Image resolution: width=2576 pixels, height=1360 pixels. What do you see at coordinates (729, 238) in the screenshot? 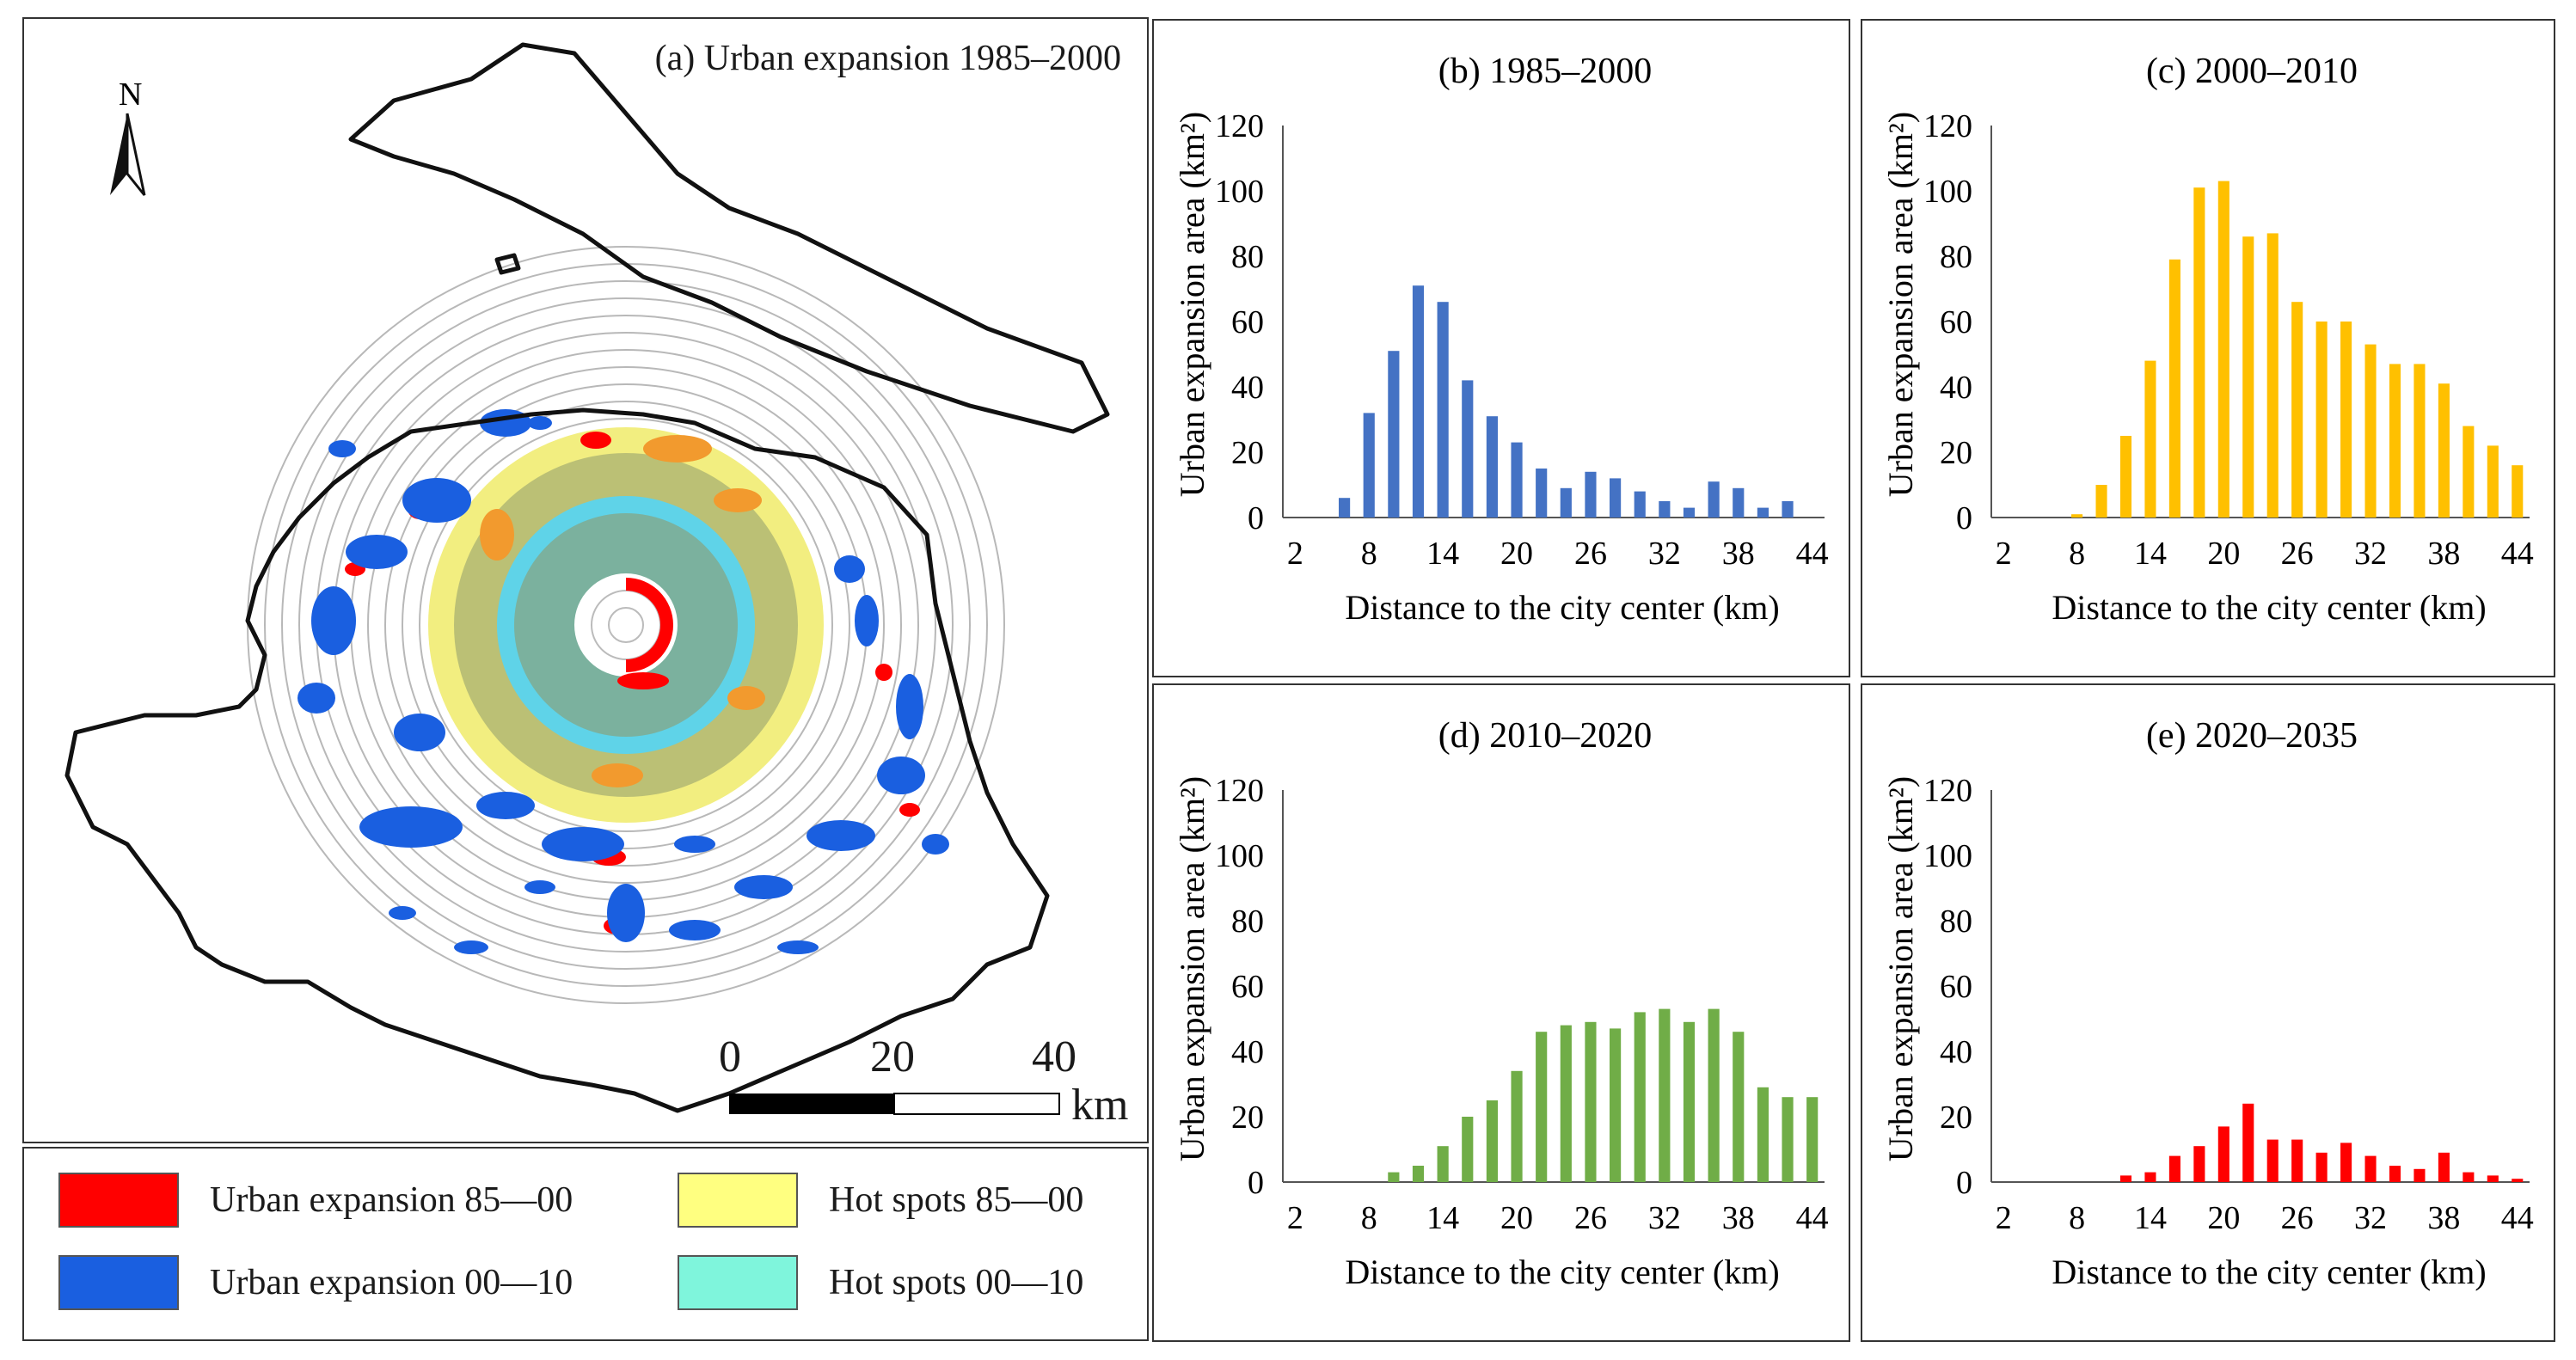
I see `island-boundary` at bounding box center [729, 238].